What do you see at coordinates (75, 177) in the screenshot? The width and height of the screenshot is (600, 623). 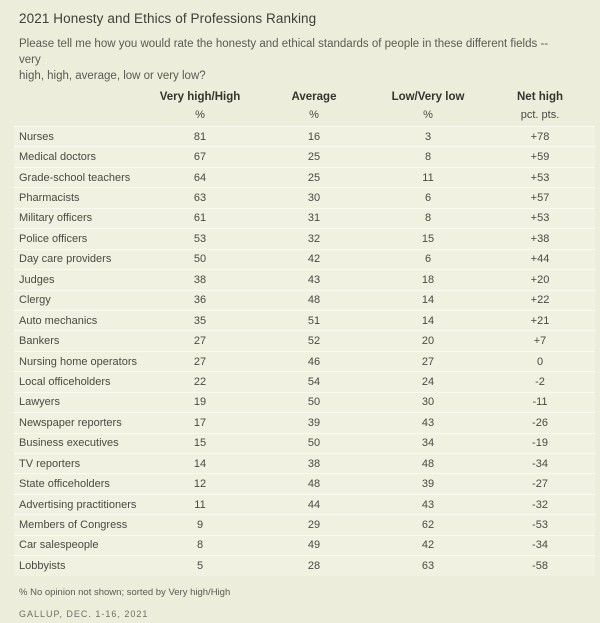 I see `cell-profession: Grade-school teachers` at bounding box center [75, 177].